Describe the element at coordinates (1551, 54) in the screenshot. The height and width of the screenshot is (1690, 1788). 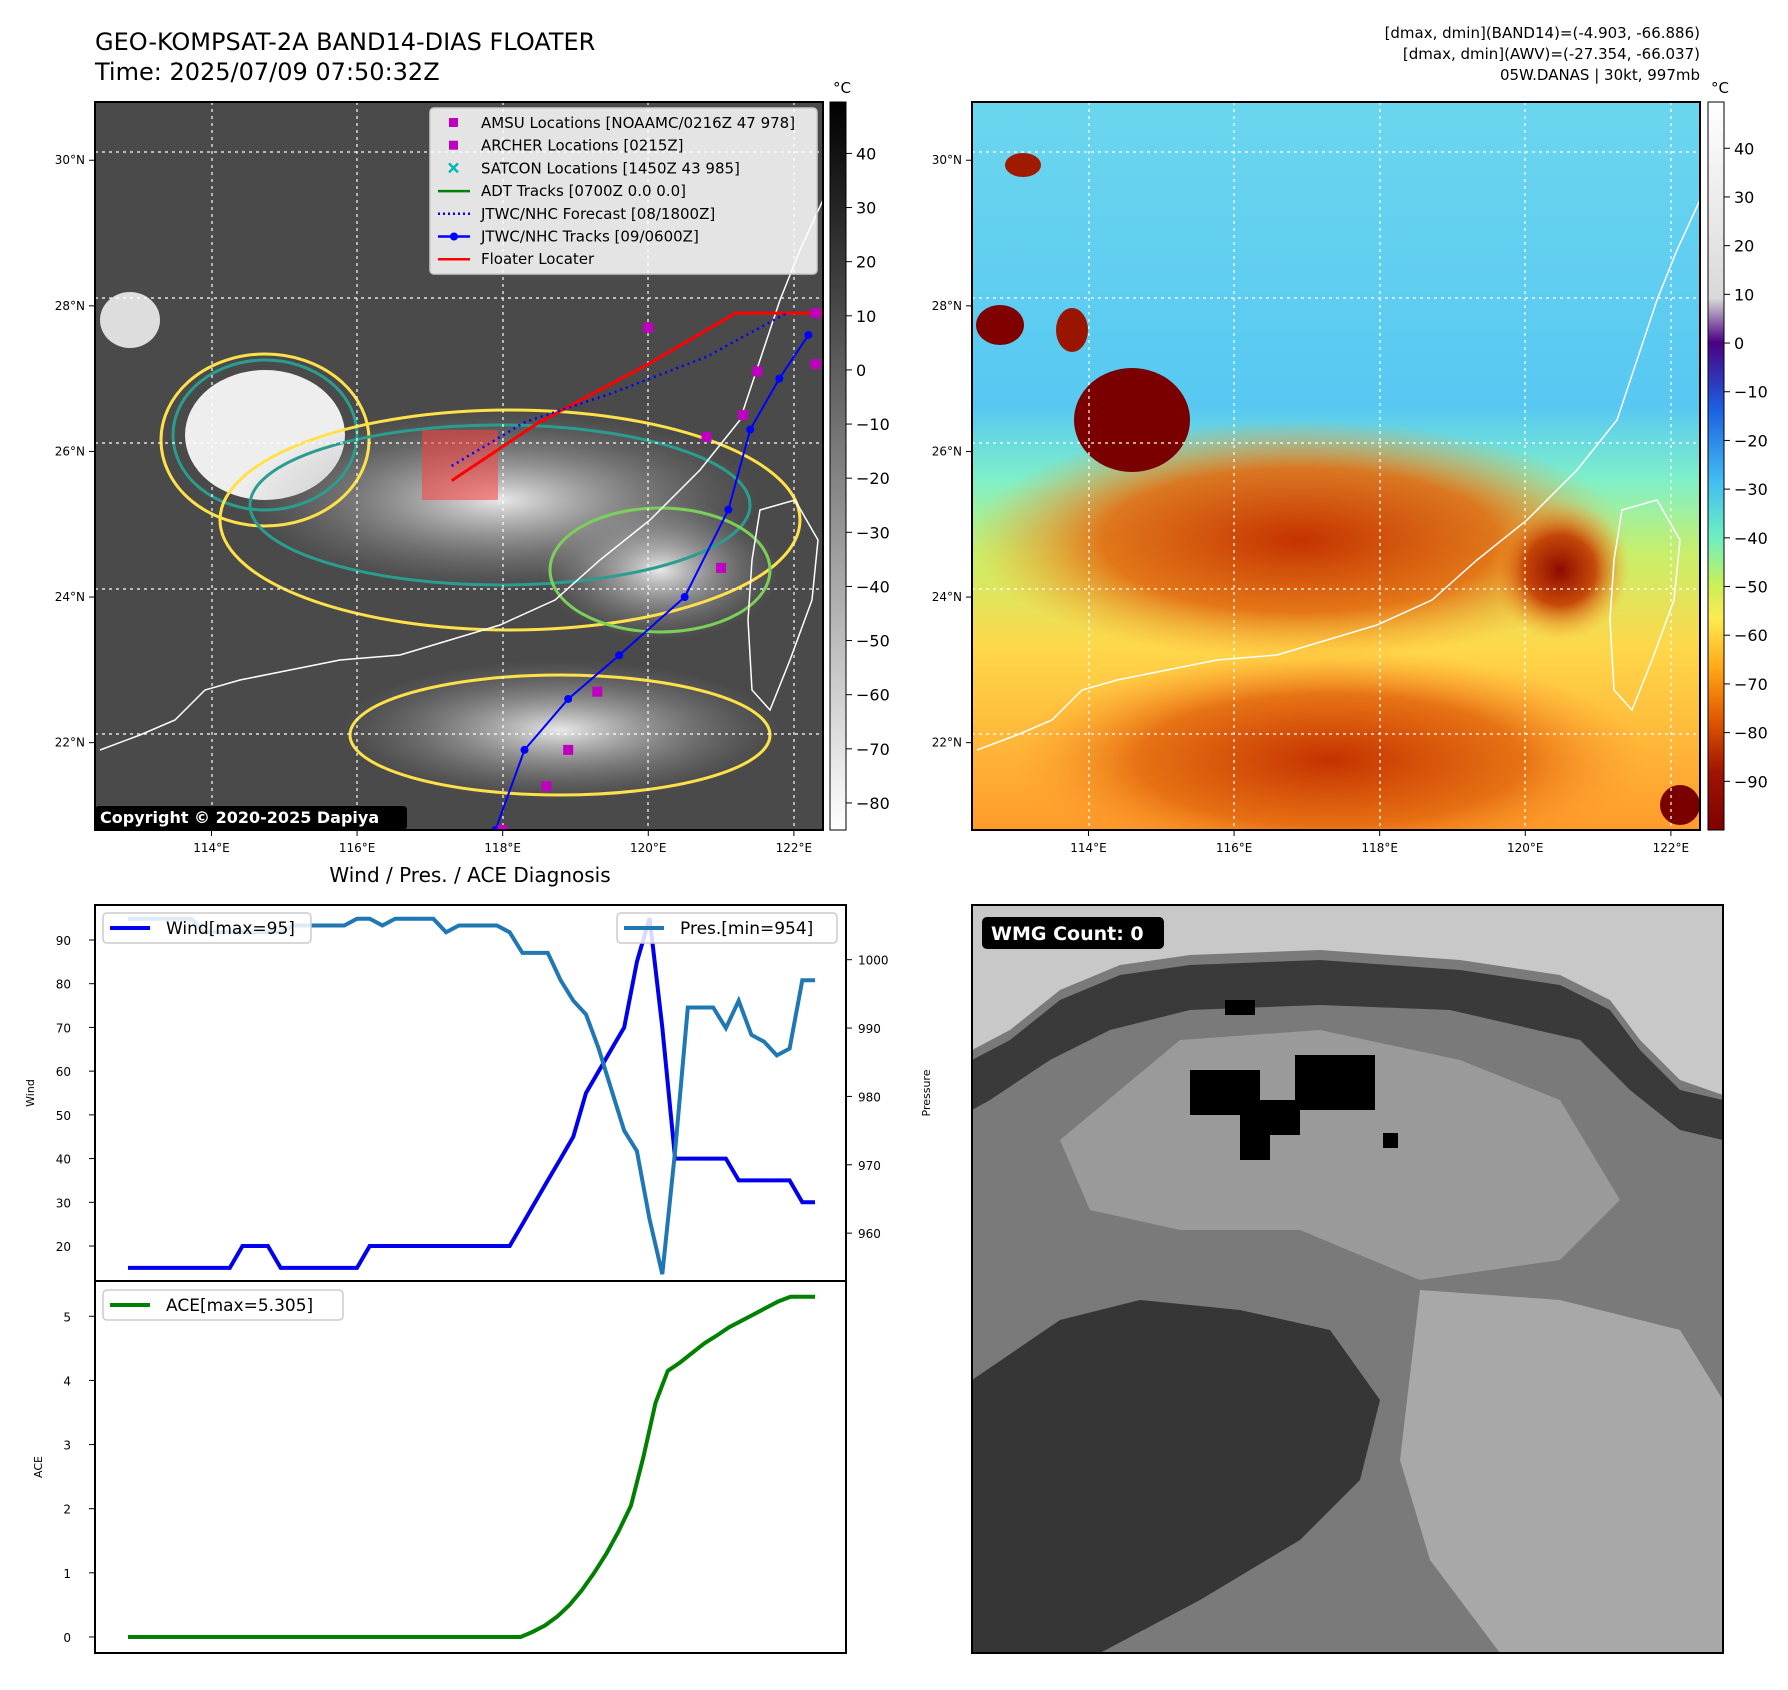
I see `stats-line-2: [dmax, dmin](AWV)=(-27.354, -66.037)` at that location.